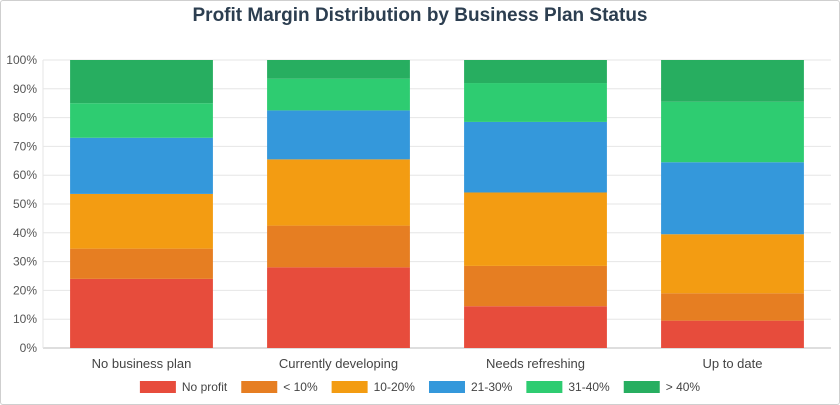  What do you see at coordinates (25, 89) in the screenshot?
I see `y-tick-label: 90%` at bounding box center [25, 89].